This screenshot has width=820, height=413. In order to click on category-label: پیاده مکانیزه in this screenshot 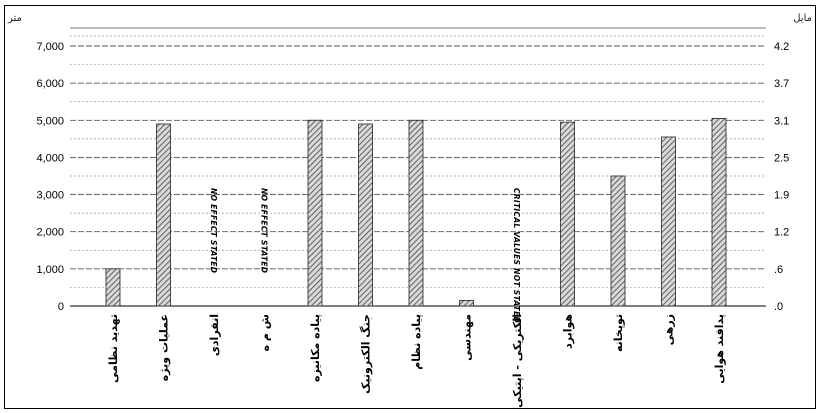, I will do `click(315, 348)`.